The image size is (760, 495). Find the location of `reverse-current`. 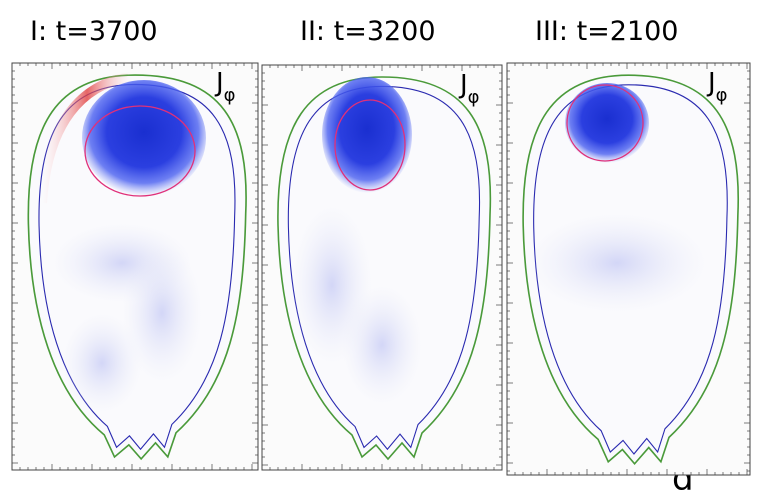

reverse-current is located at coordinates (85, 138).